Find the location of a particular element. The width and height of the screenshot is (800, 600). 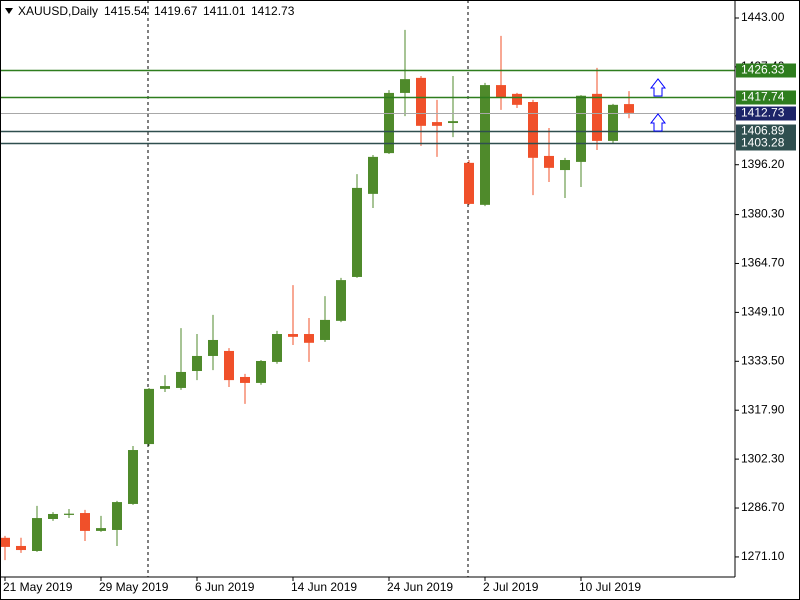

level-tag-label: 1426.33 is located at coordinates (763, 70).